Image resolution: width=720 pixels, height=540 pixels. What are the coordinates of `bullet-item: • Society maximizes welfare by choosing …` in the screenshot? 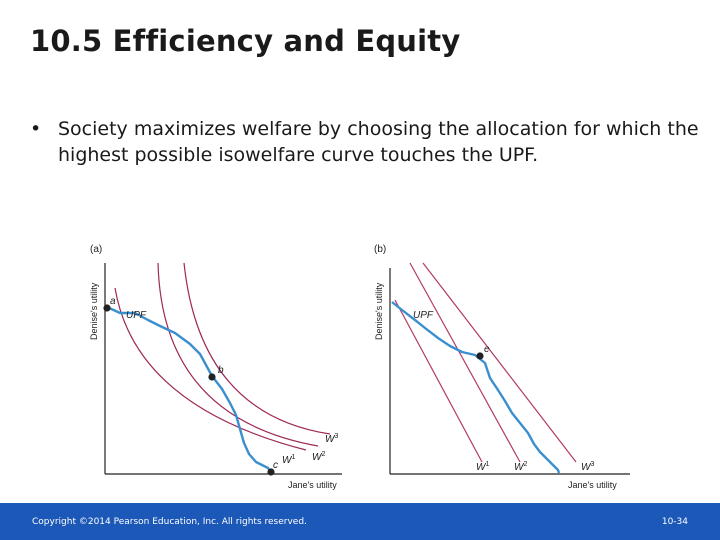 It's located at (365, 142).